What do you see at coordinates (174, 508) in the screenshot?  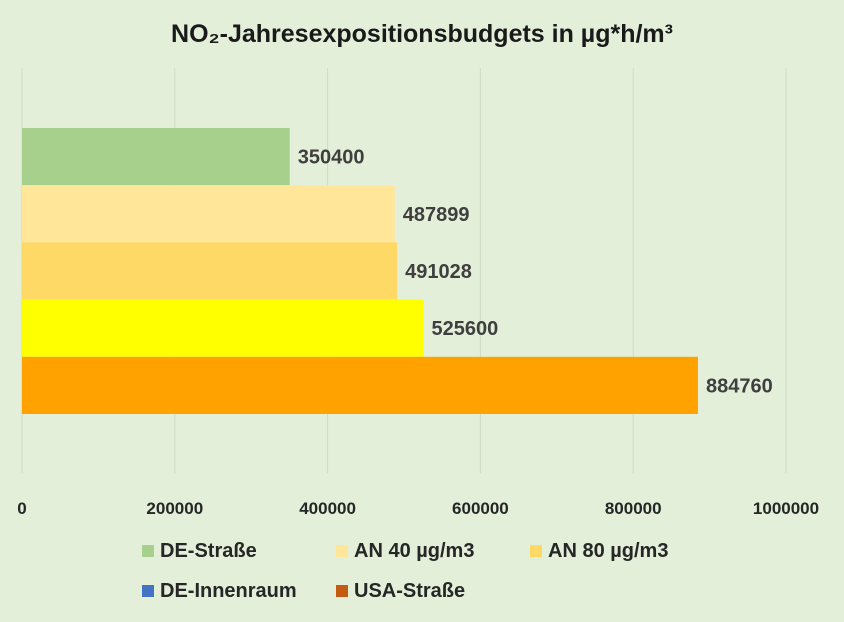 I see `x-tick-label: 200000` at bounding box center [174, 508].